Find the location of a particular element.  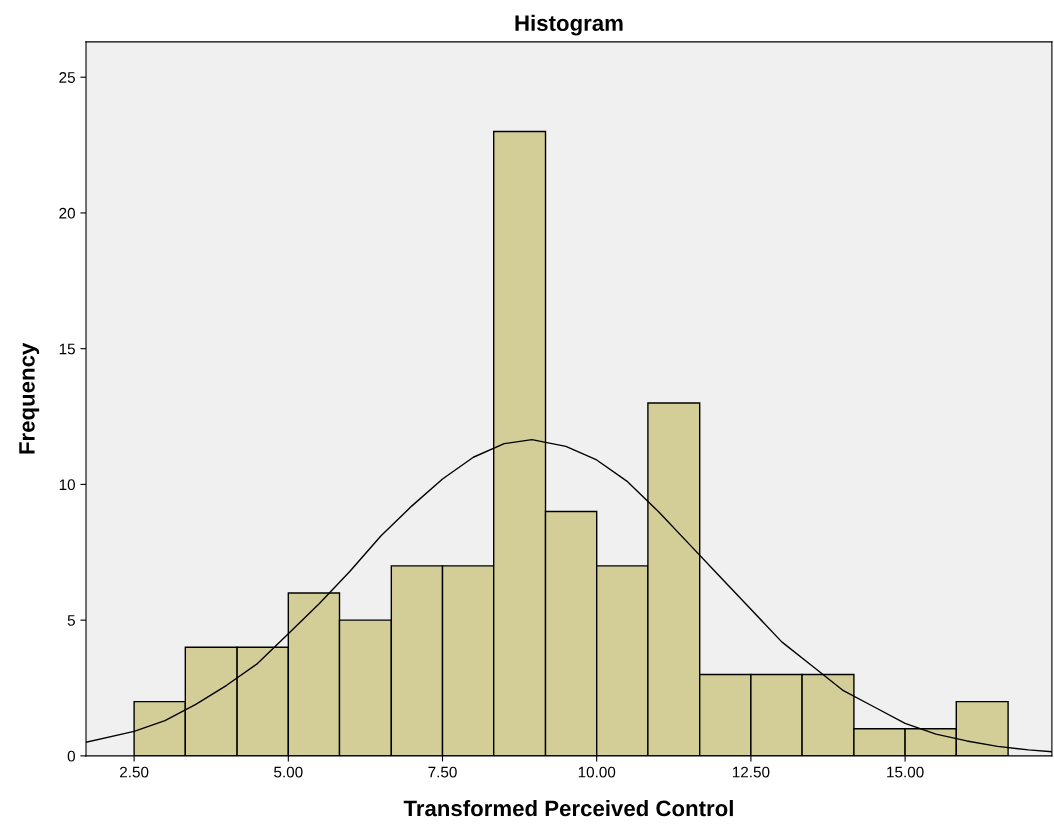

y-tick-label: 0 is located at coordinates (71, 756).